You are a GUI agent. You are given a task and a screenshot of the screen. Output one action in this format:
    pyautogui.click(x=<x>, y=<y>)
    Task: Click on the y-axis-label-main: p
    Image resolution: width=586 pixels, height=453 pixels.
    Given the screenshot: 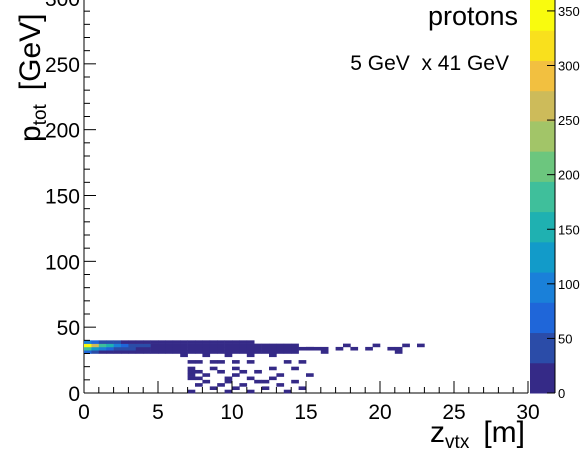 What is the action you would take?
    pyautogui.click(x=30, y=133)
    